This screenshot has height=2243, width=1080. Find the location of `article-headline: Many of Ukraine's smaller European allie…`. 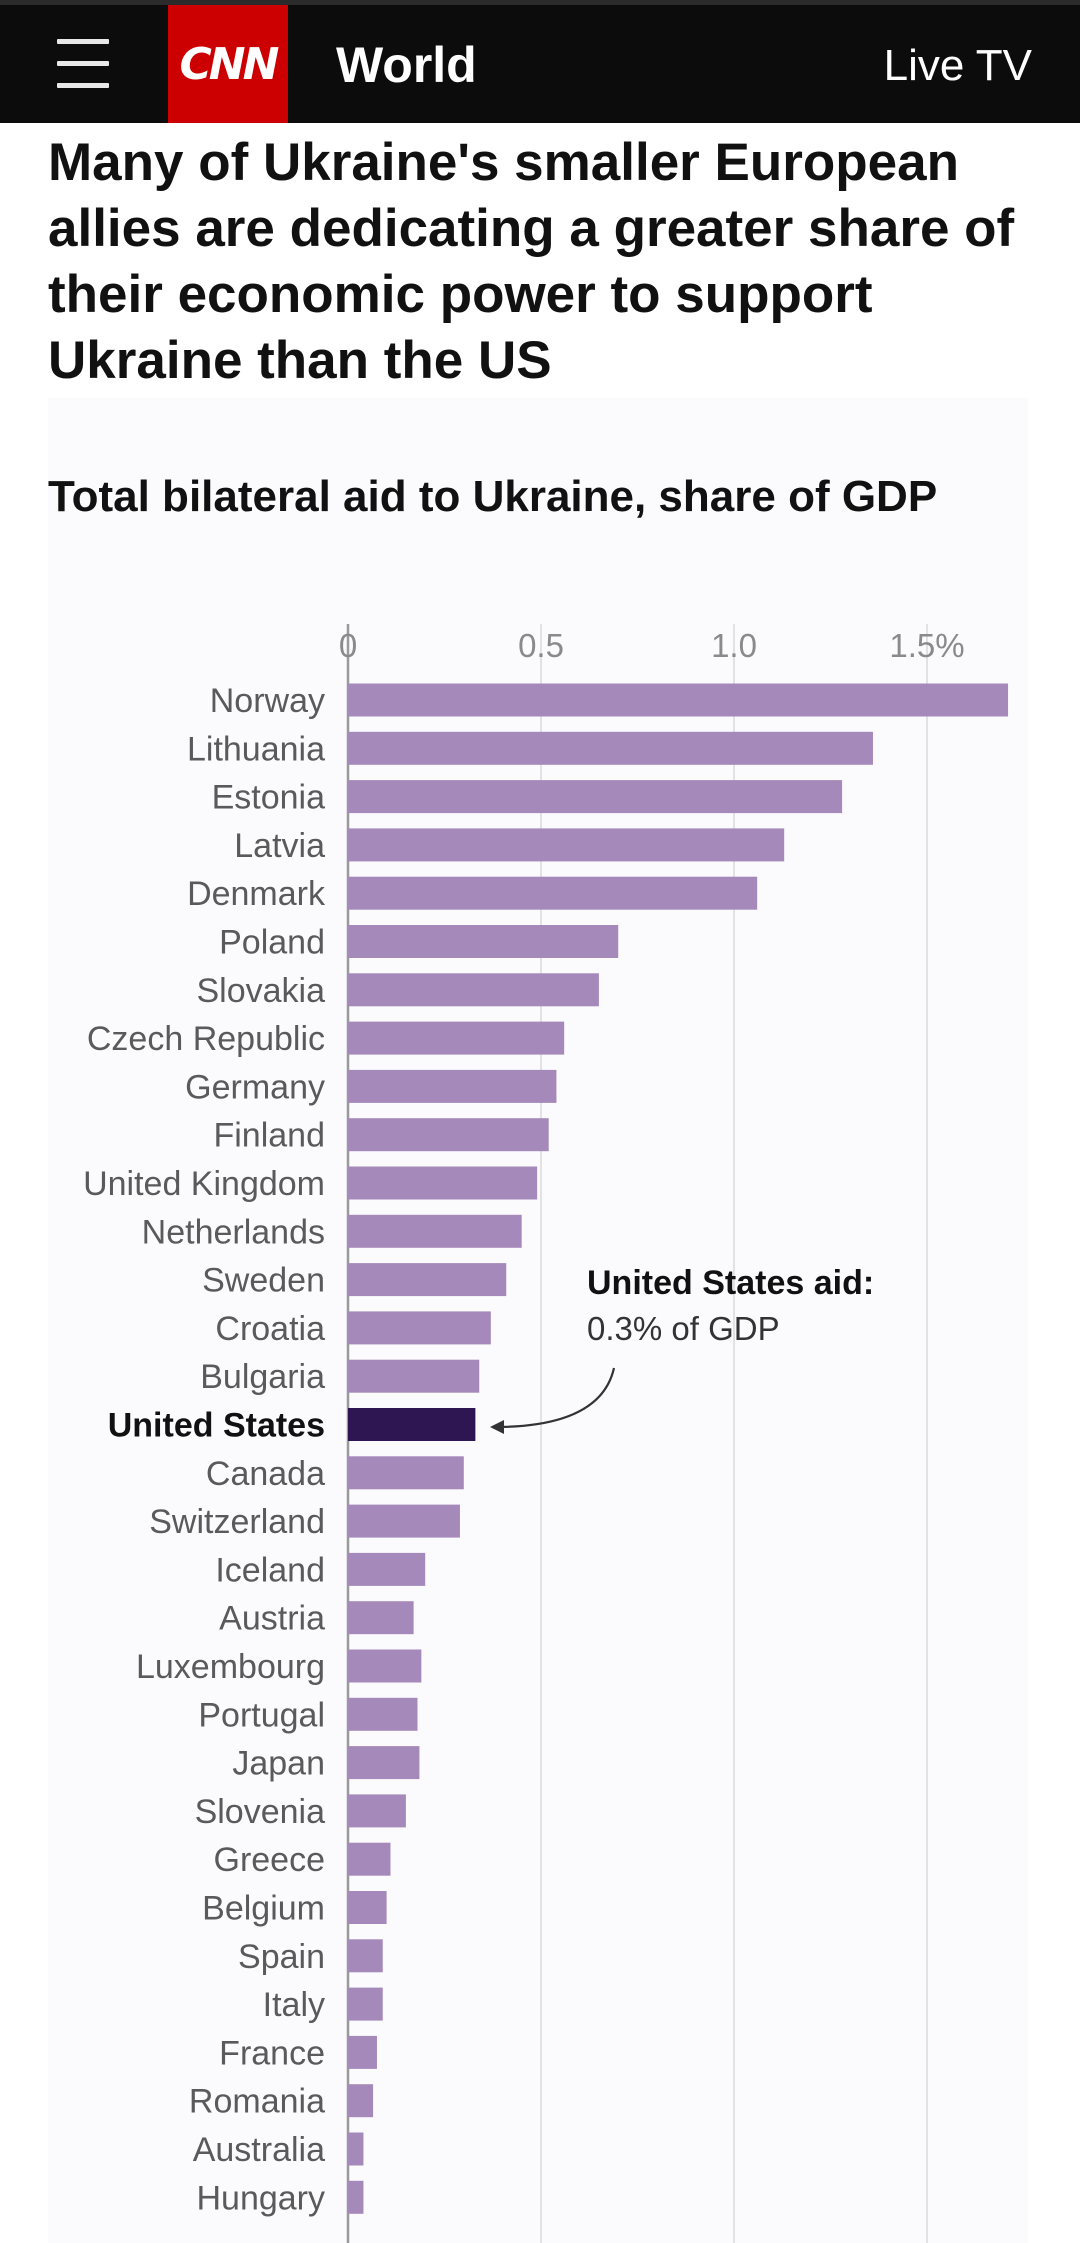

article-headline: Many of Ukraine's smaller European allie… is located at coordinates (531, 261).